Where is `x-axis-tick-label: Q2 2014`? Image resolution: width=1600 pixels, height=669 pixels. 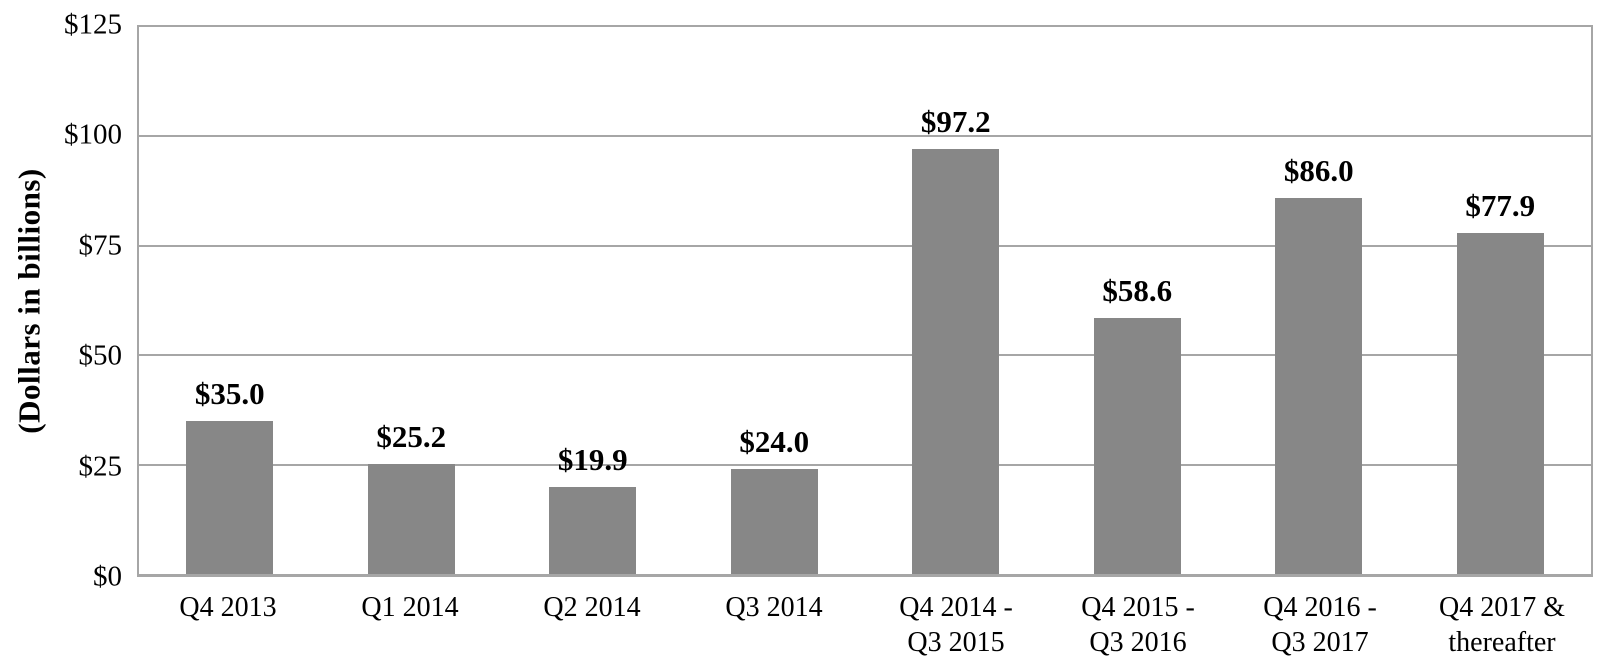
x-axis-tick-label: Q2 2014 is located at coordinates (592, 607).